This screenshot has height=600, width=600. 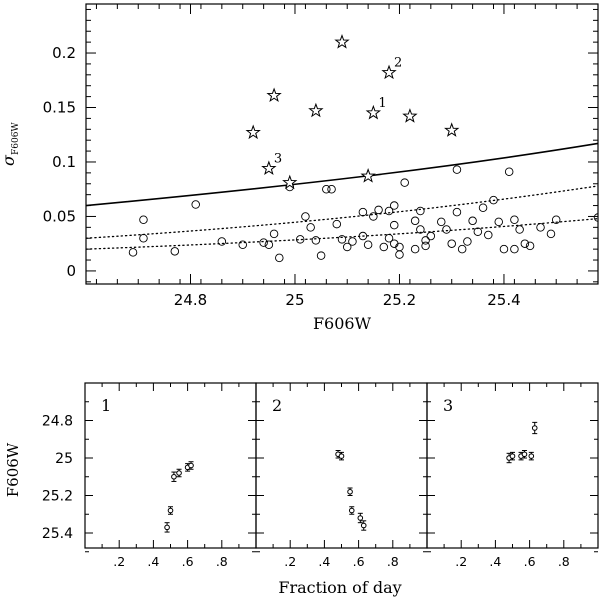 What do you see at coordinates (339, 587) in the screenshot?
I see `bottom-x-axis-label: Fraction of day` at bounding box center [339, 587].